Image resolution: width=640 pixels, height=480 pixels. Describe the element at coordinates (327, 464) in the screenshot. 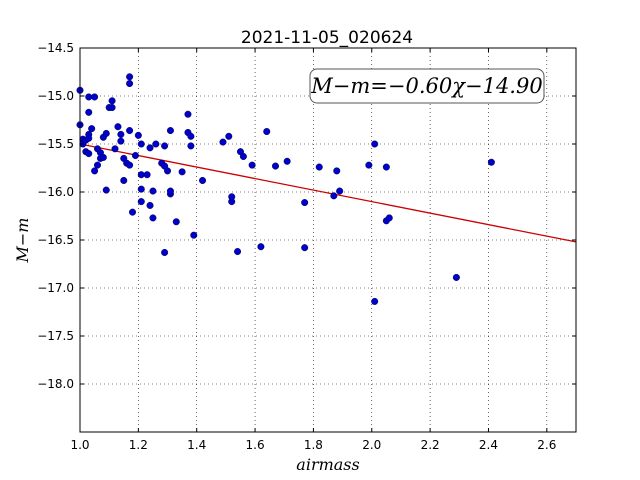

I see `x-axis-label: airmass` at that location.